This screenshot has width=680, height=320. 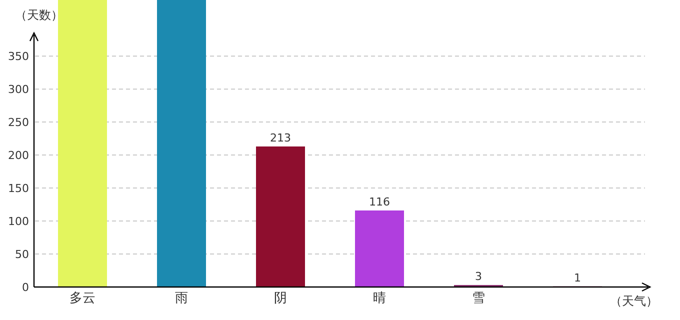 What do you see at coordinates (18, 155) in the screenshot?
I see `y-tick-label: 200` at bounding box center [18, 155].